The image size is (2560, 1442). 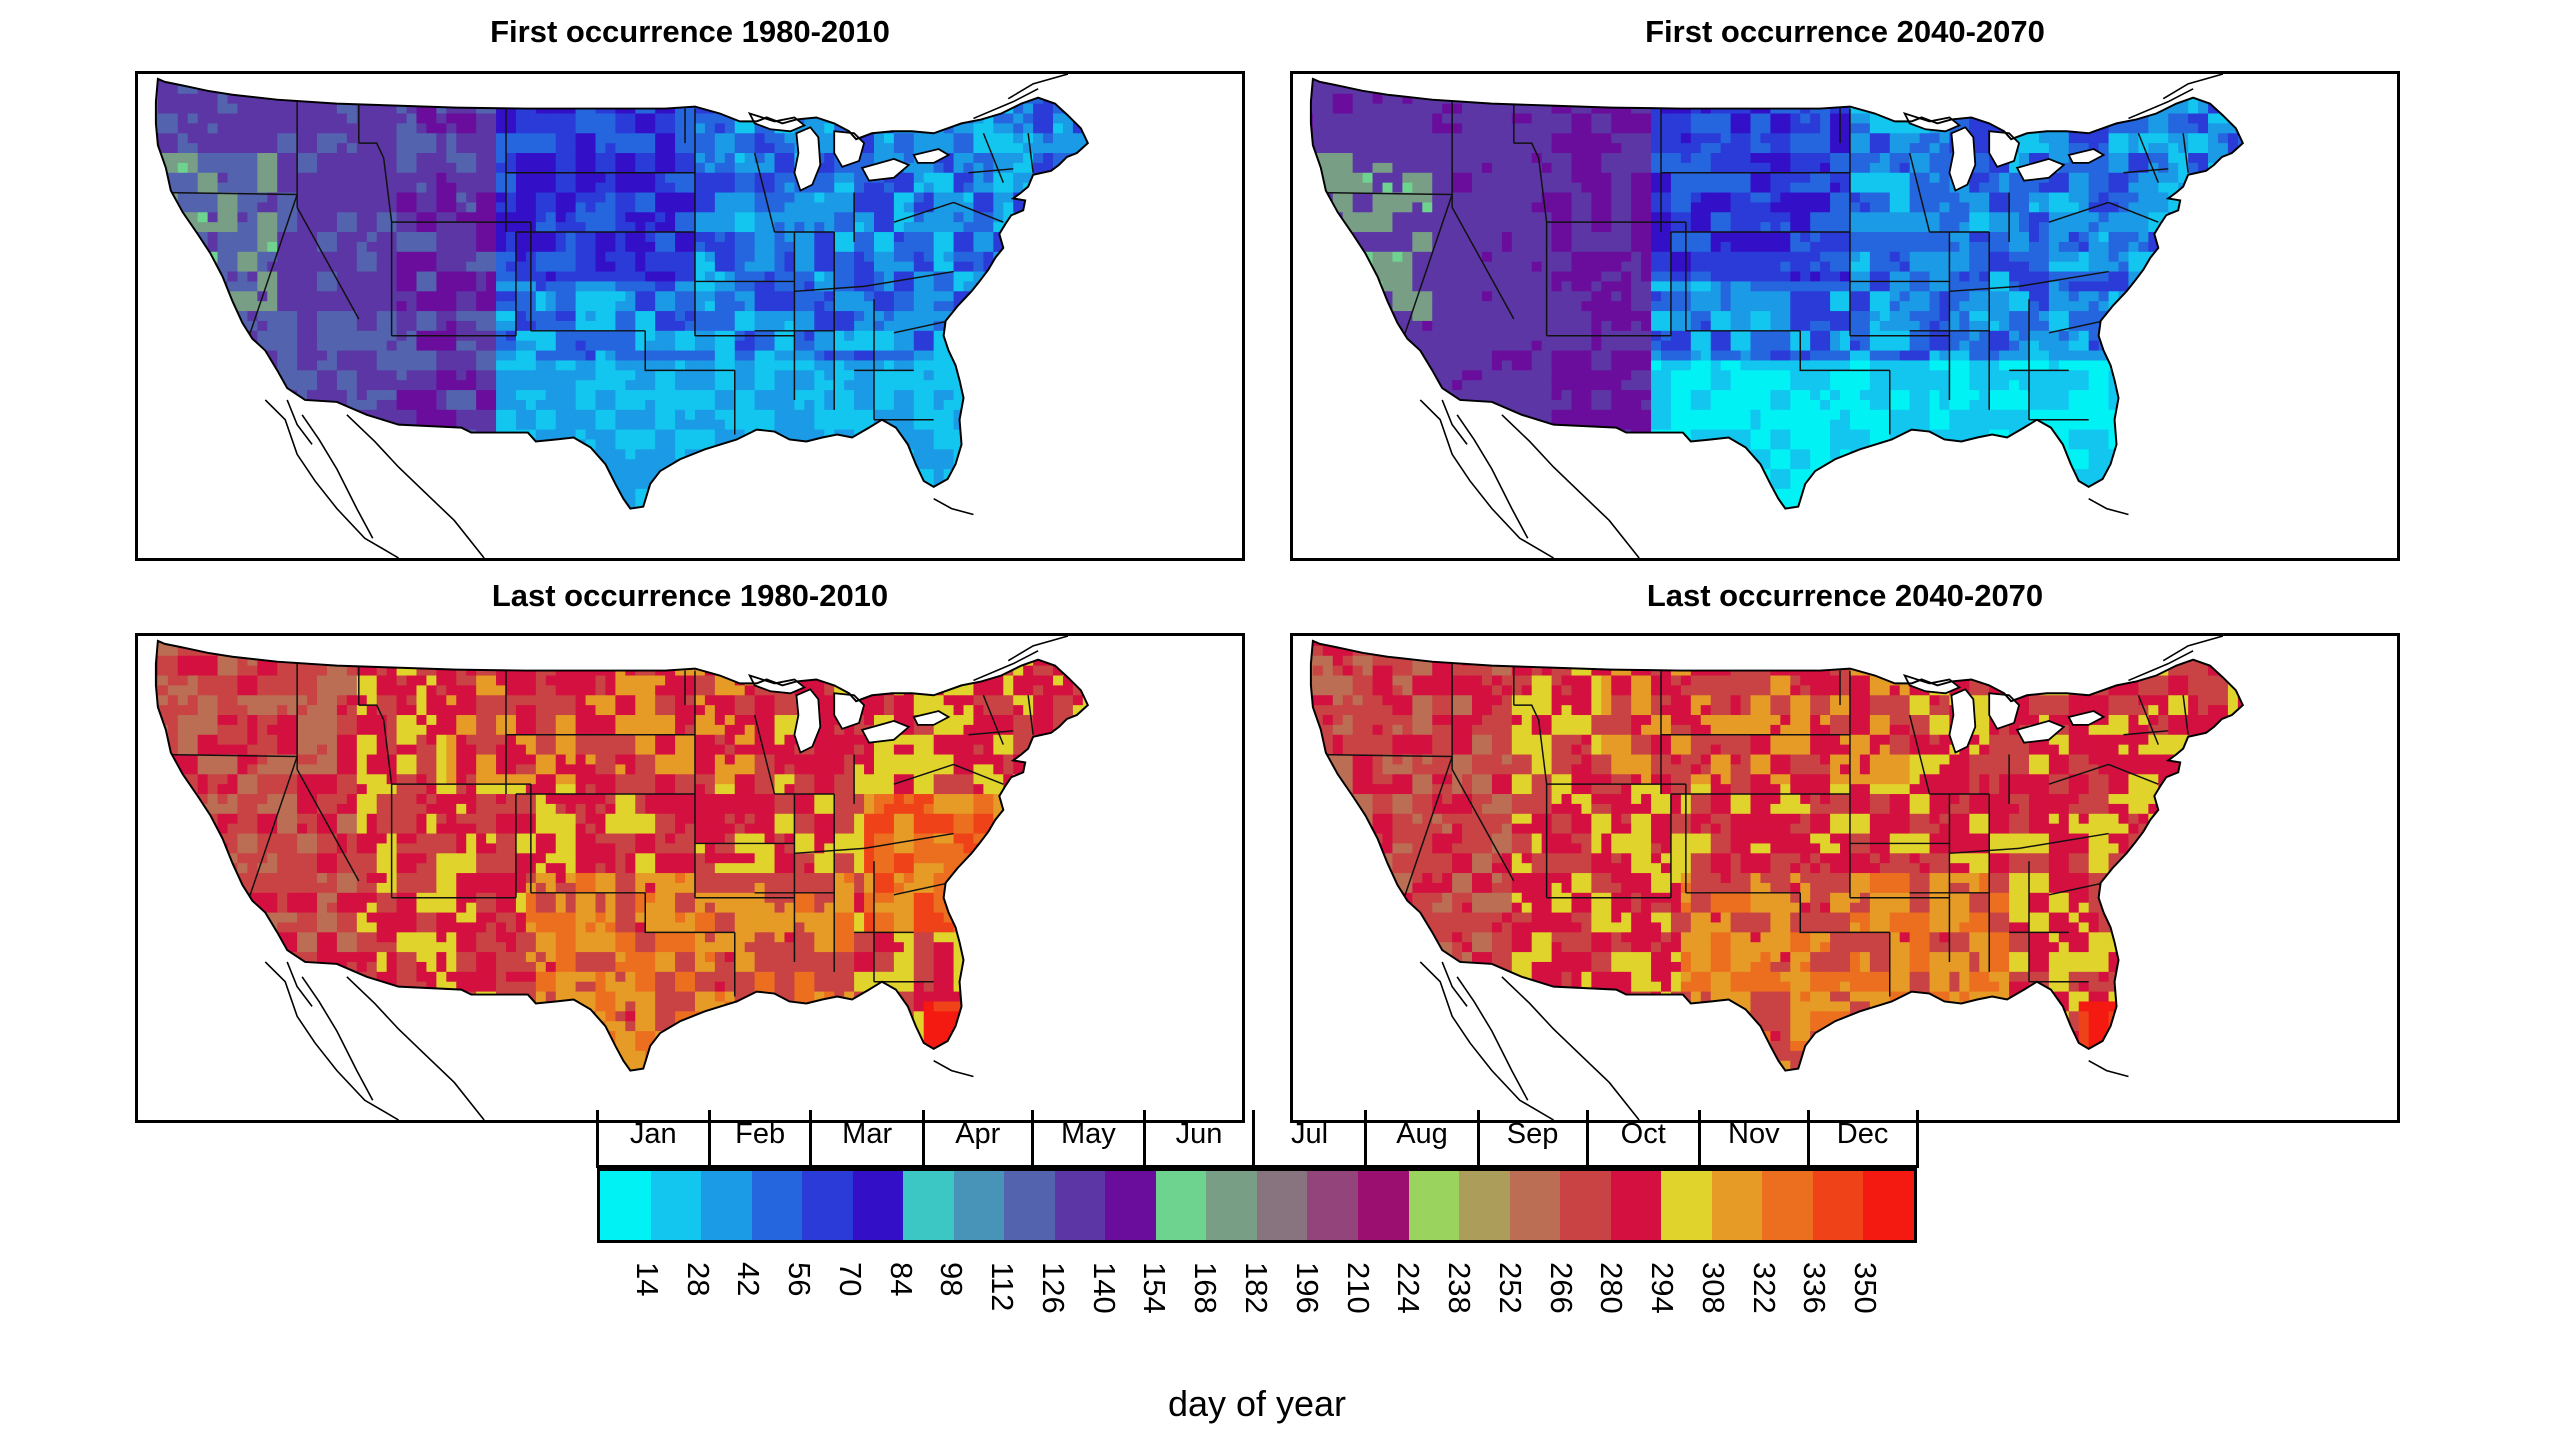 What do you see at coordinates (1865, 1288) in the screenshot?
I see `tick-label: 350` at bounding box center [1865, 1288].